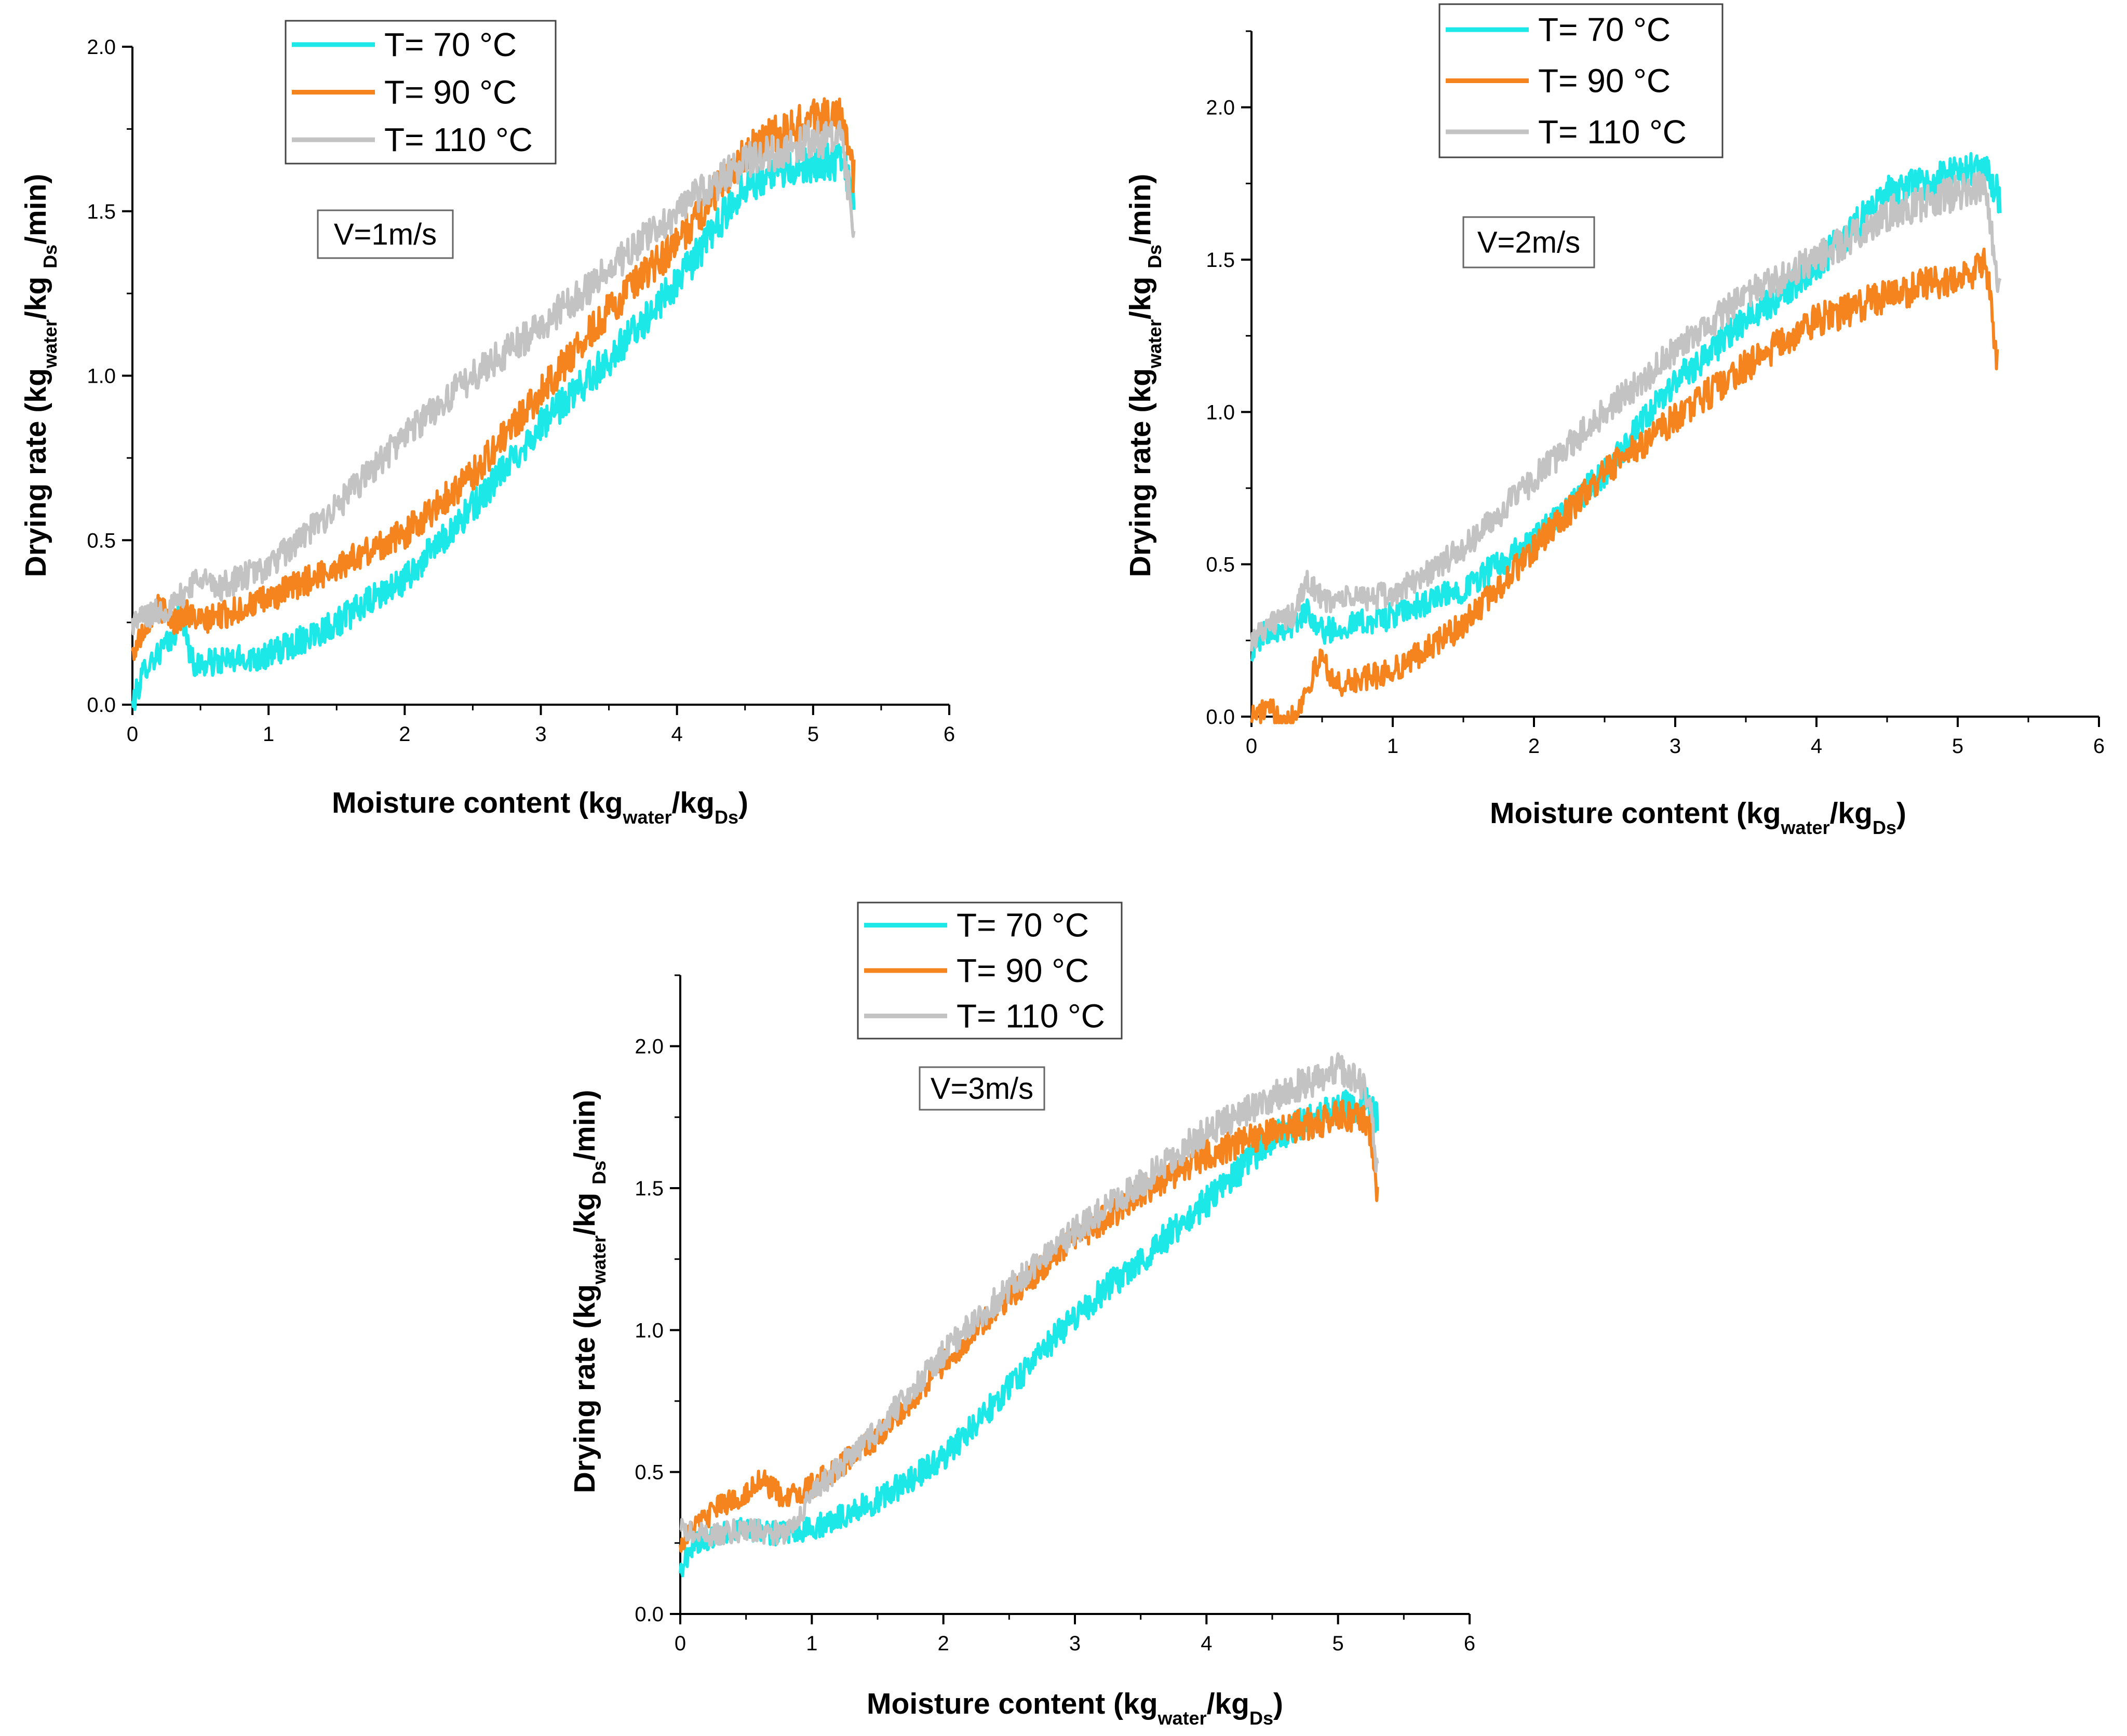  I want to click on annotation-label: V=1m/s, so click(385, 234).